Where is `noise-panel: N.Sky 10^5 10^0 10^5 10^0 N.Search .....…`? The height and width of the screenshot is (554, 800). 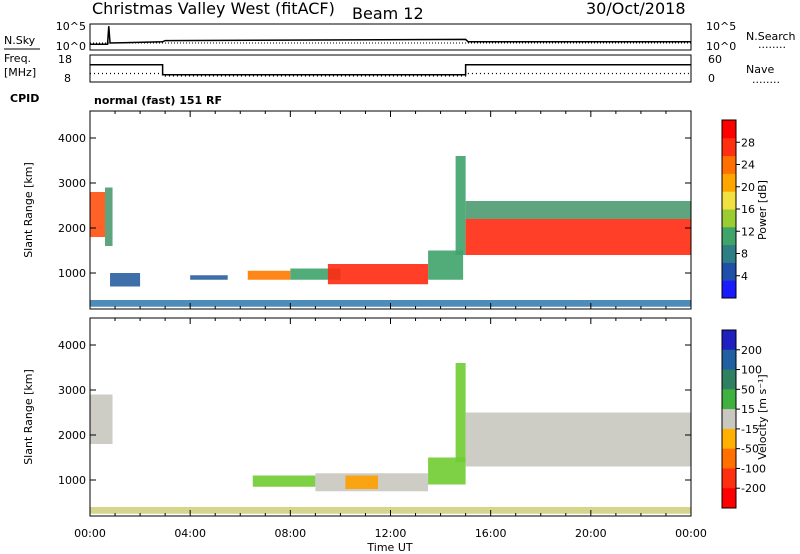 noise-panel: N.Sky 10^5 10^0 10^5 10^0 N.Search .....… is located at coordinates (400, 36).